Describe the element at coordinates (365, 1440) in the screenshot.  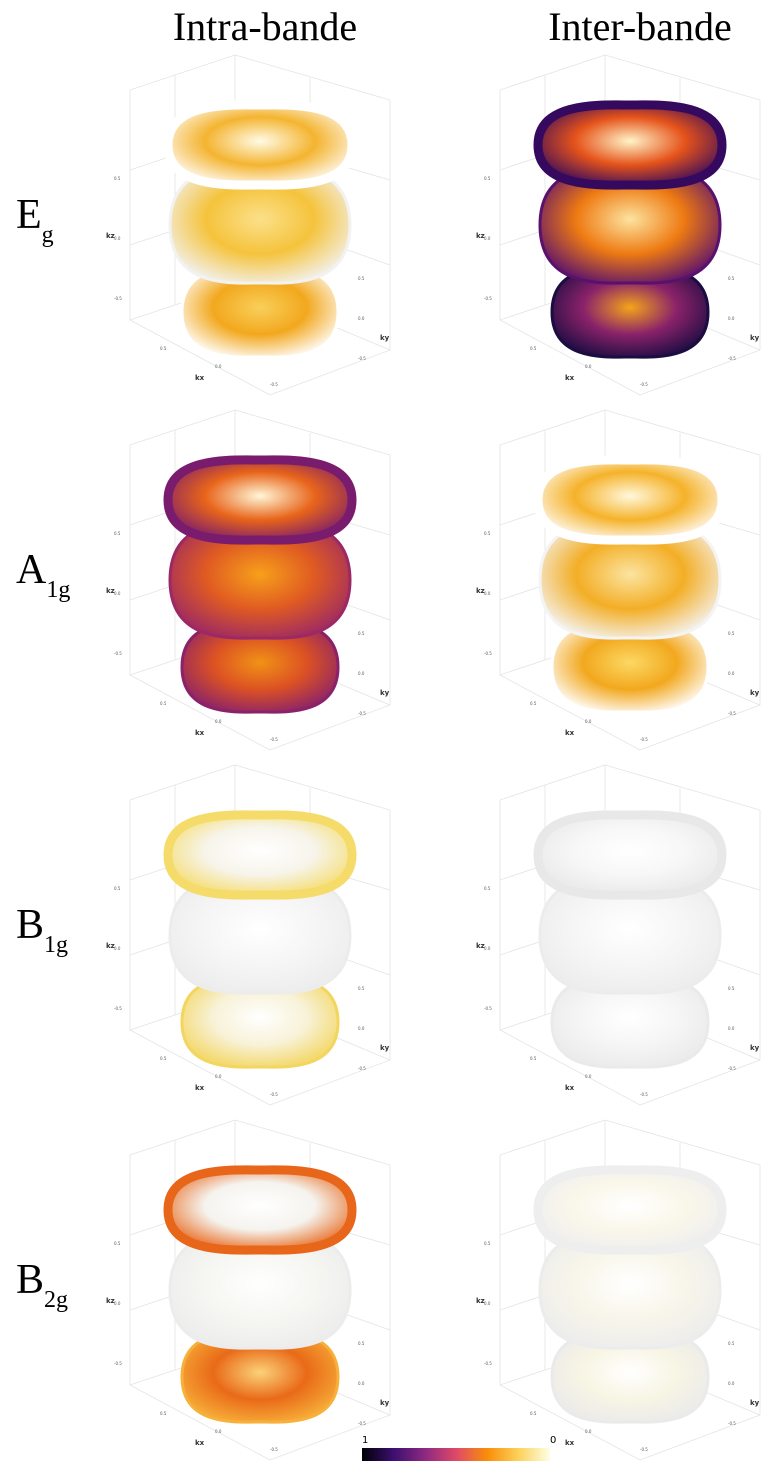
I see `colorbar-label: 1` at that location.